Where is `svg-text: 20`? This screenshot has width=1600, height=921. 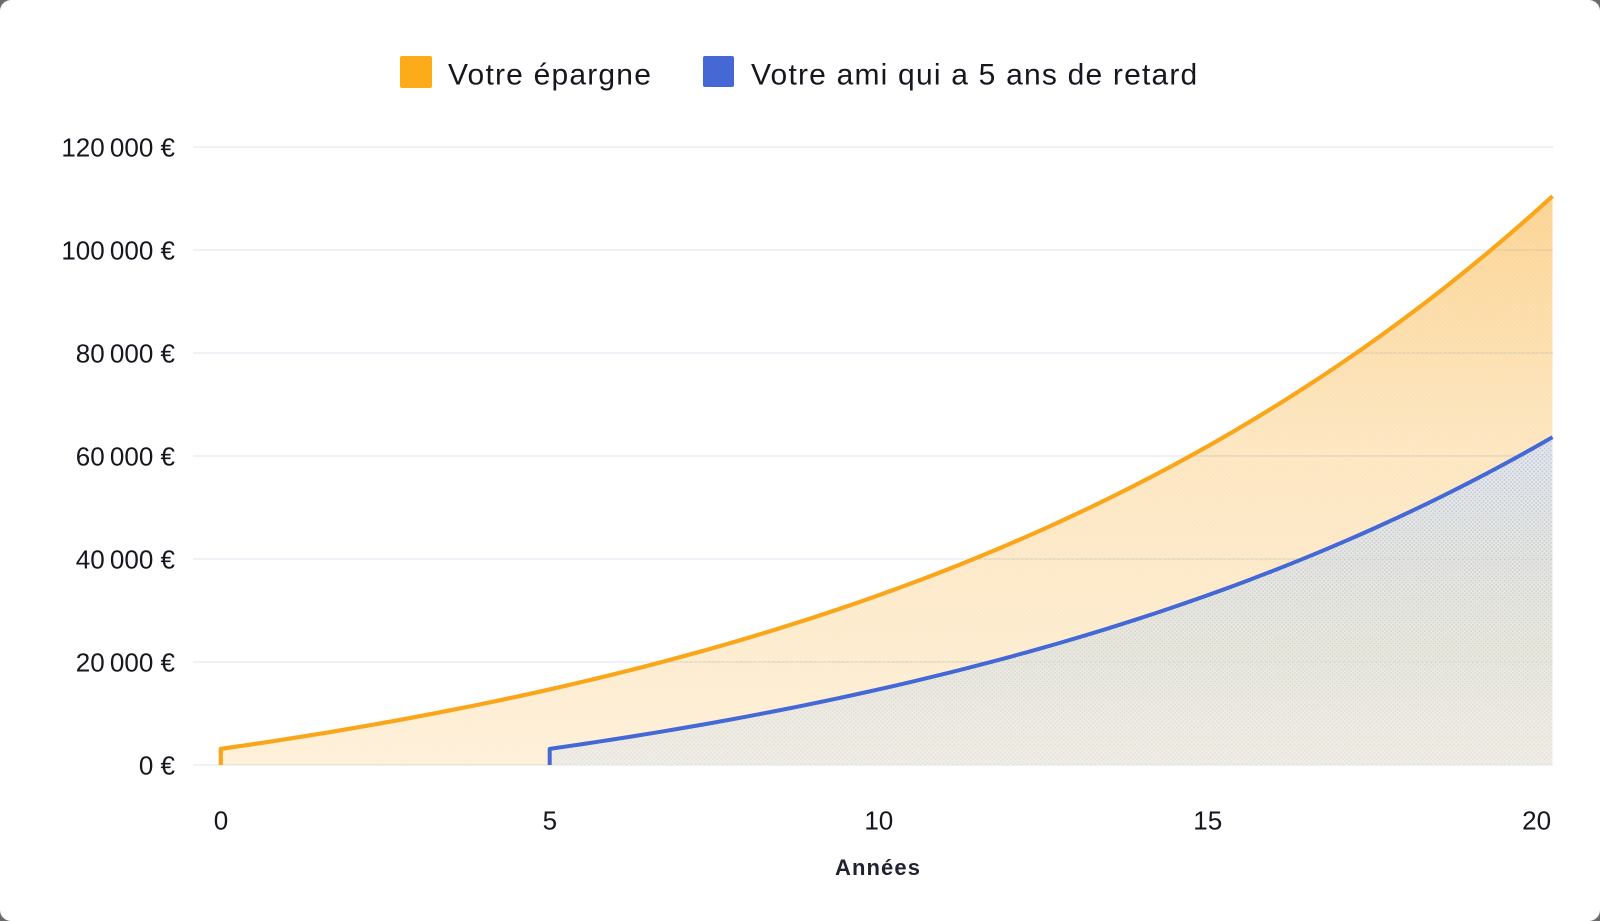 svg-text: 20 is located at coordinates (1536, 821).